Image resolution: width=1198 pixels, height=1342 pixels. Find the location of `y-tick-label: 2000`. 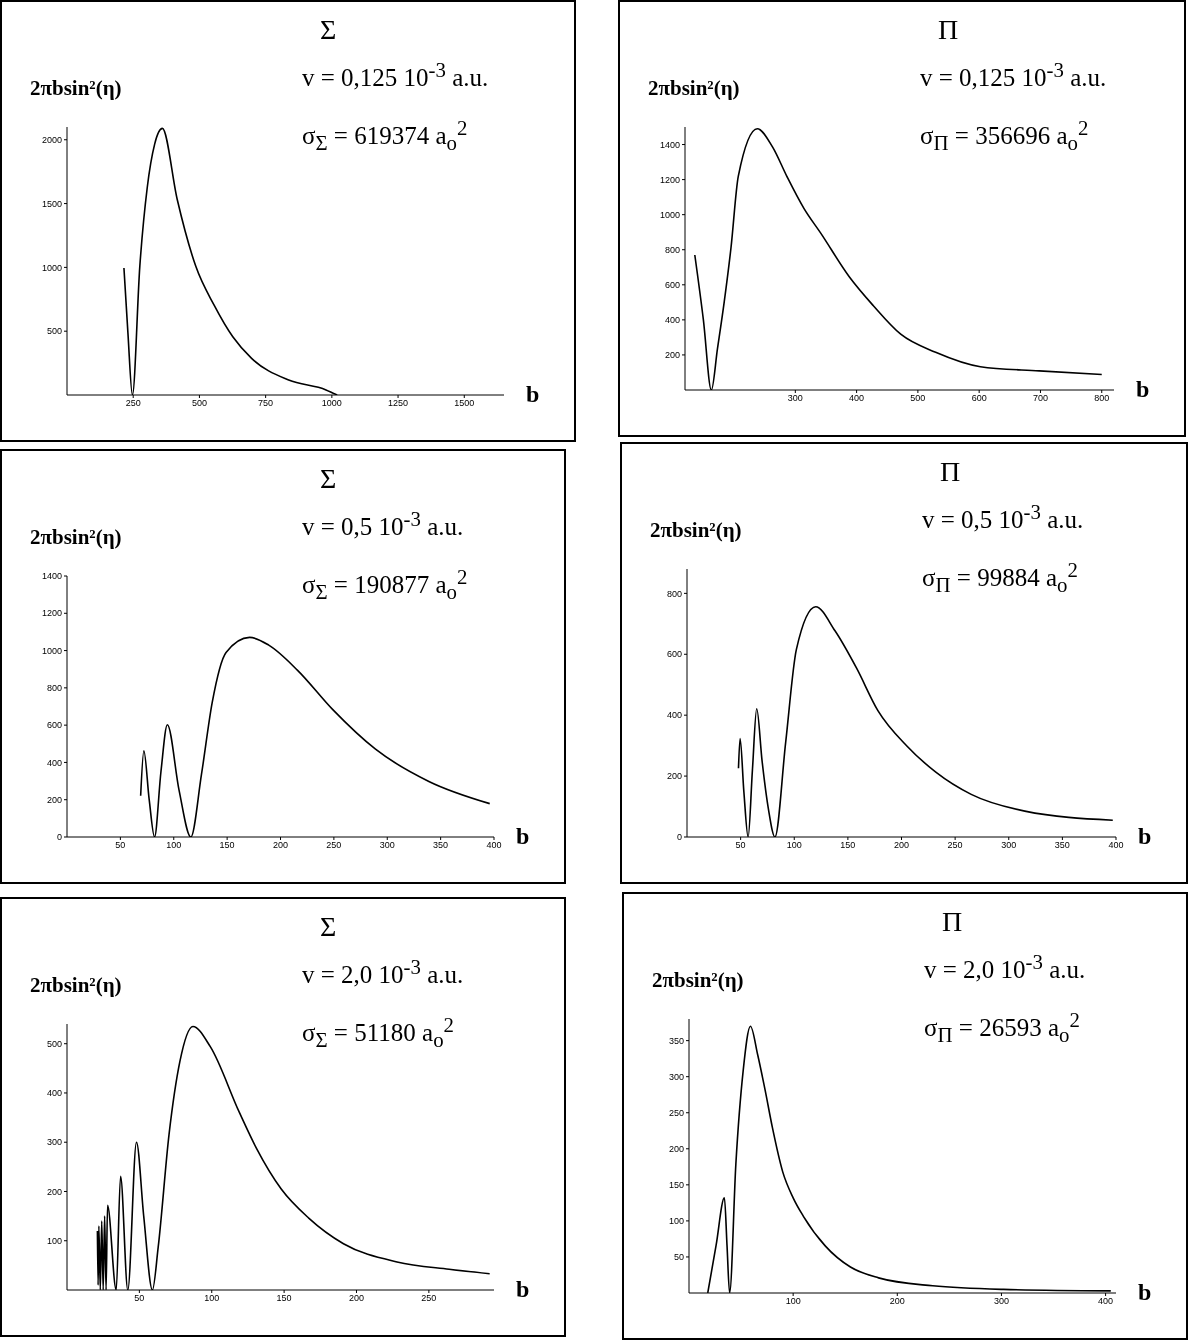

y-tick-label: 2000 is located at coordinates (51, 139).